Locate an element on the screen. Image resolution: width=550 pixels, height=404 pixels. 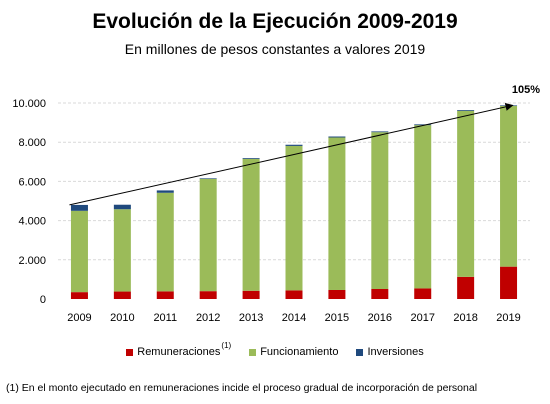
bar-remuneraciones-2019 is located at coordinates (509, 282).